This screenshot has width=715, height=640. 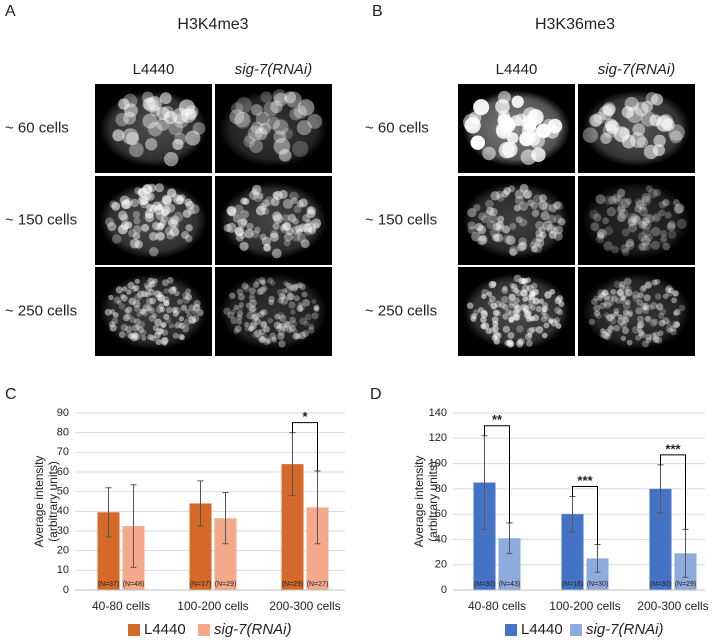 What do you see at coordinates (63, 413) in the screenshot?
I see `y-tick-label: 90` at bounding box center [63, 413].